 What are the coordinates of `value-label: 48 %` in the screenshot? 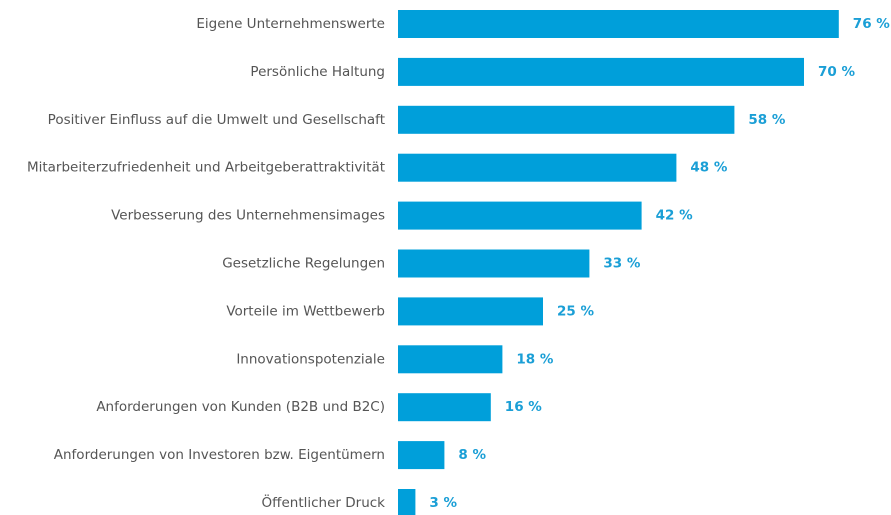 It's located at (708, 168).